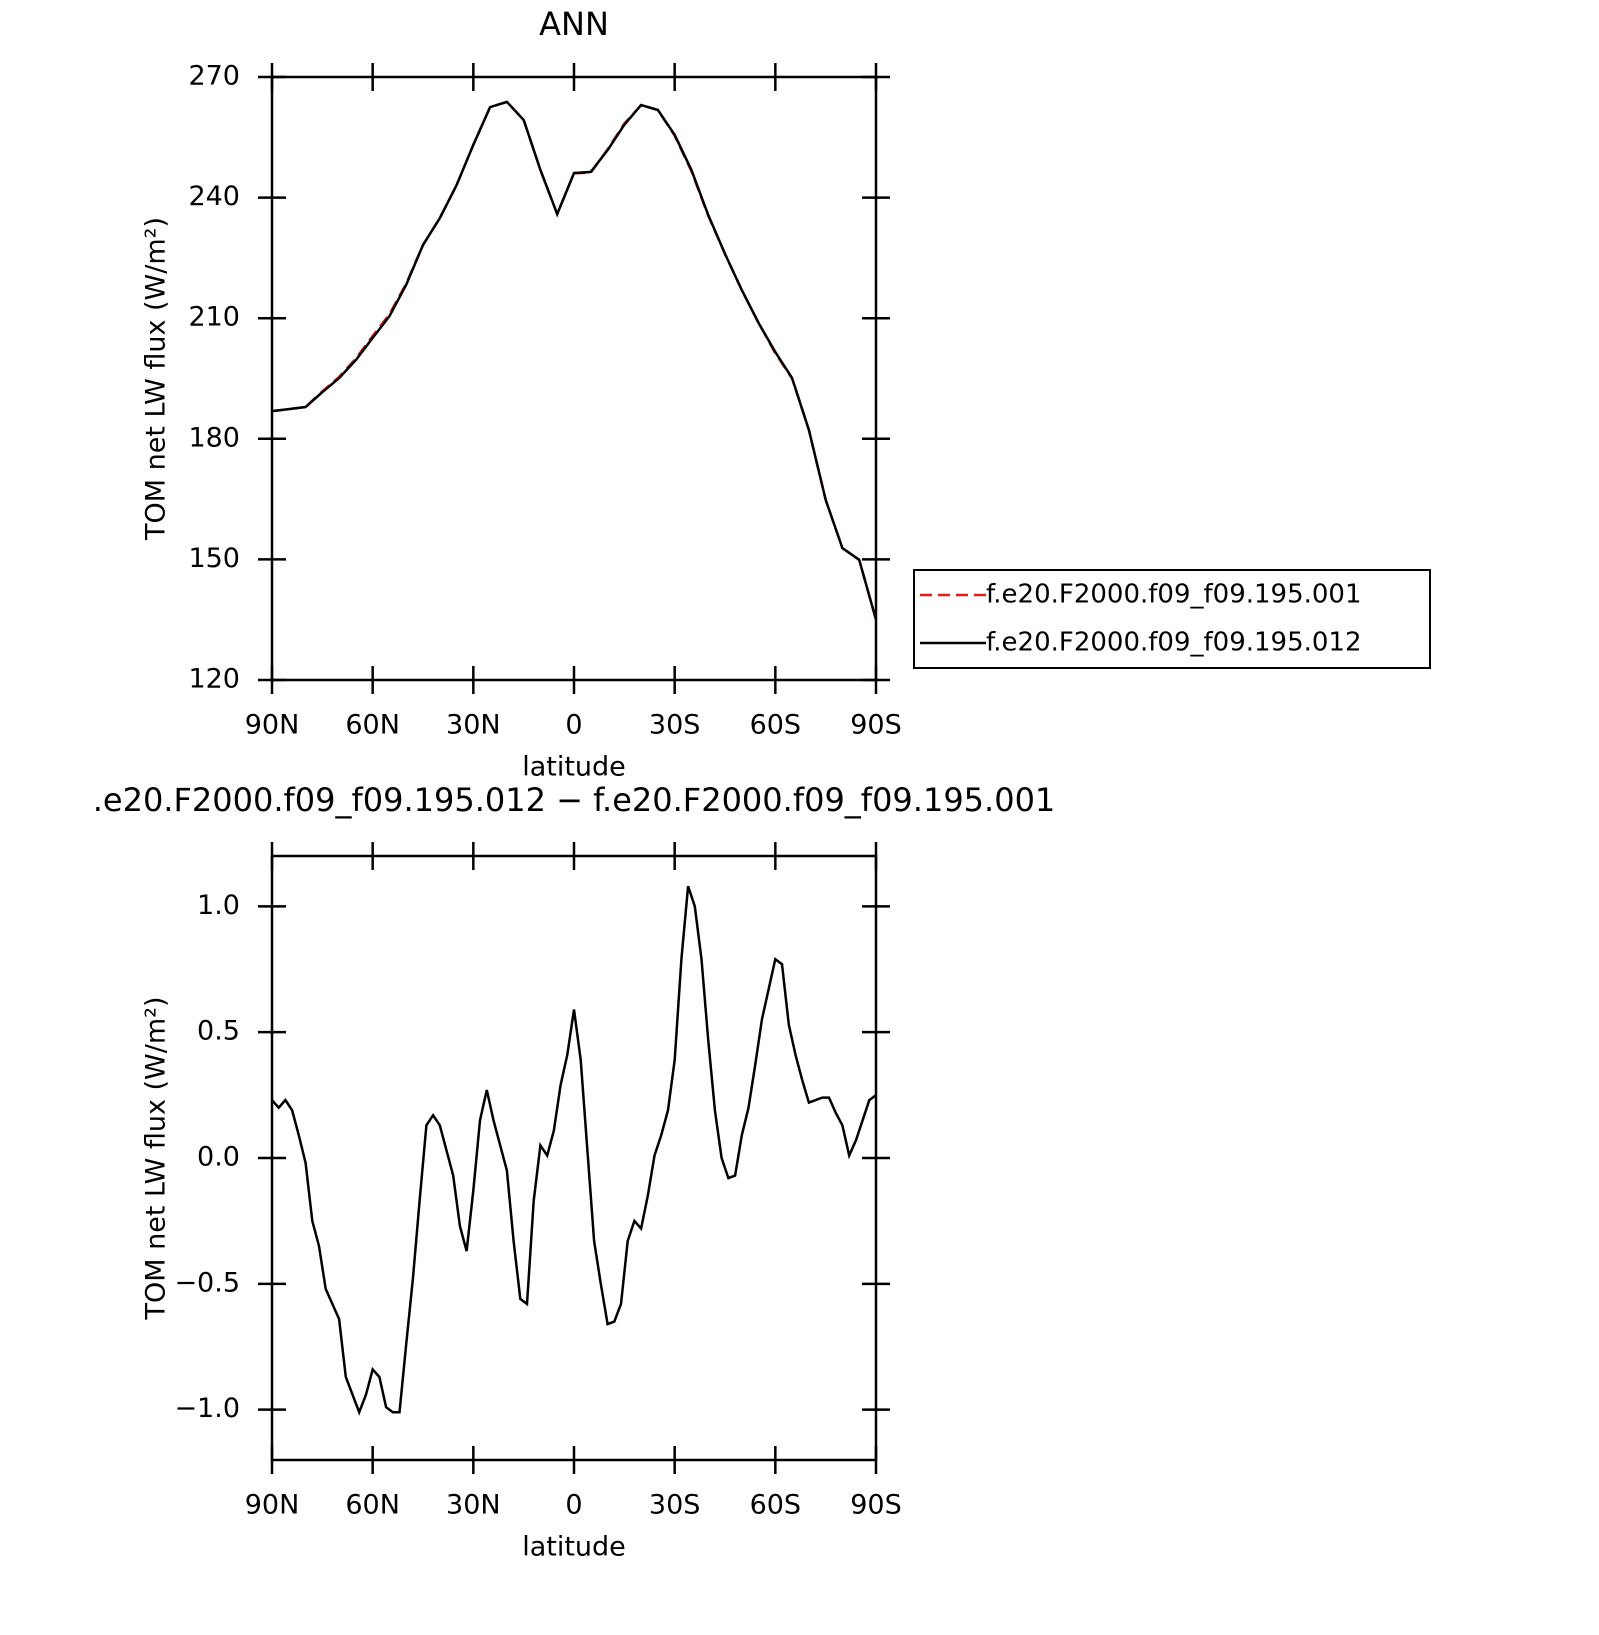 The image size is (1599, 1635). Describe the element at coordinates (218, 905) in the screenshot. I see `y-tick-label: 1.0` at that location.